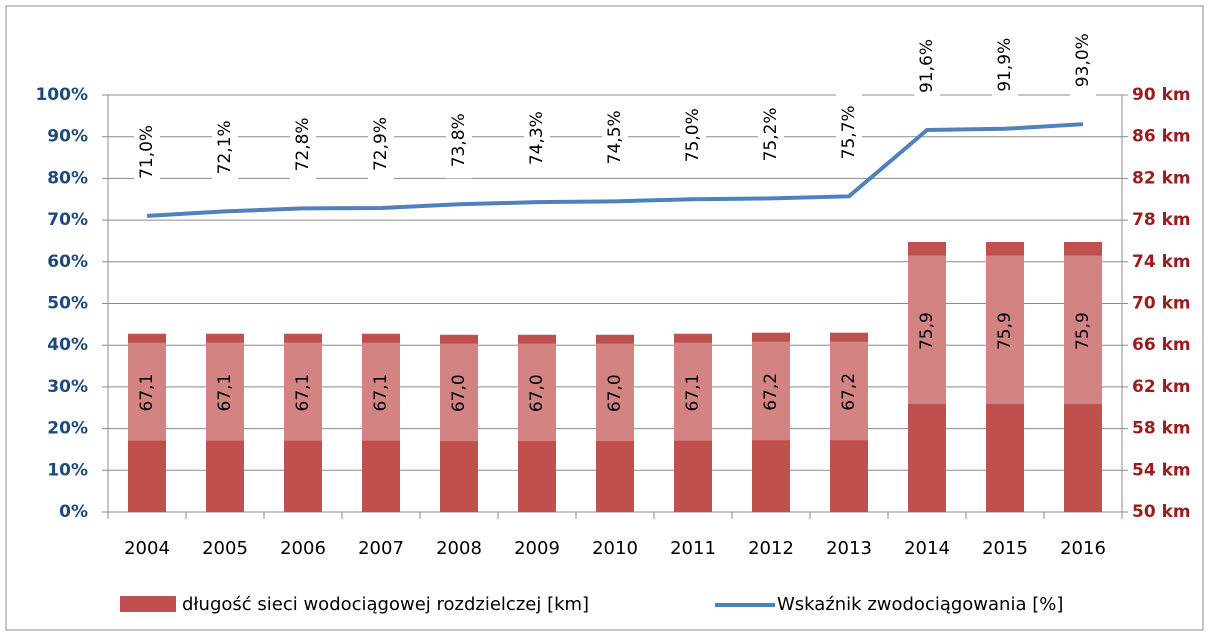 The image size is (1209, 636). I want to click on line-value-label: 75,0%, so click(693, 135).